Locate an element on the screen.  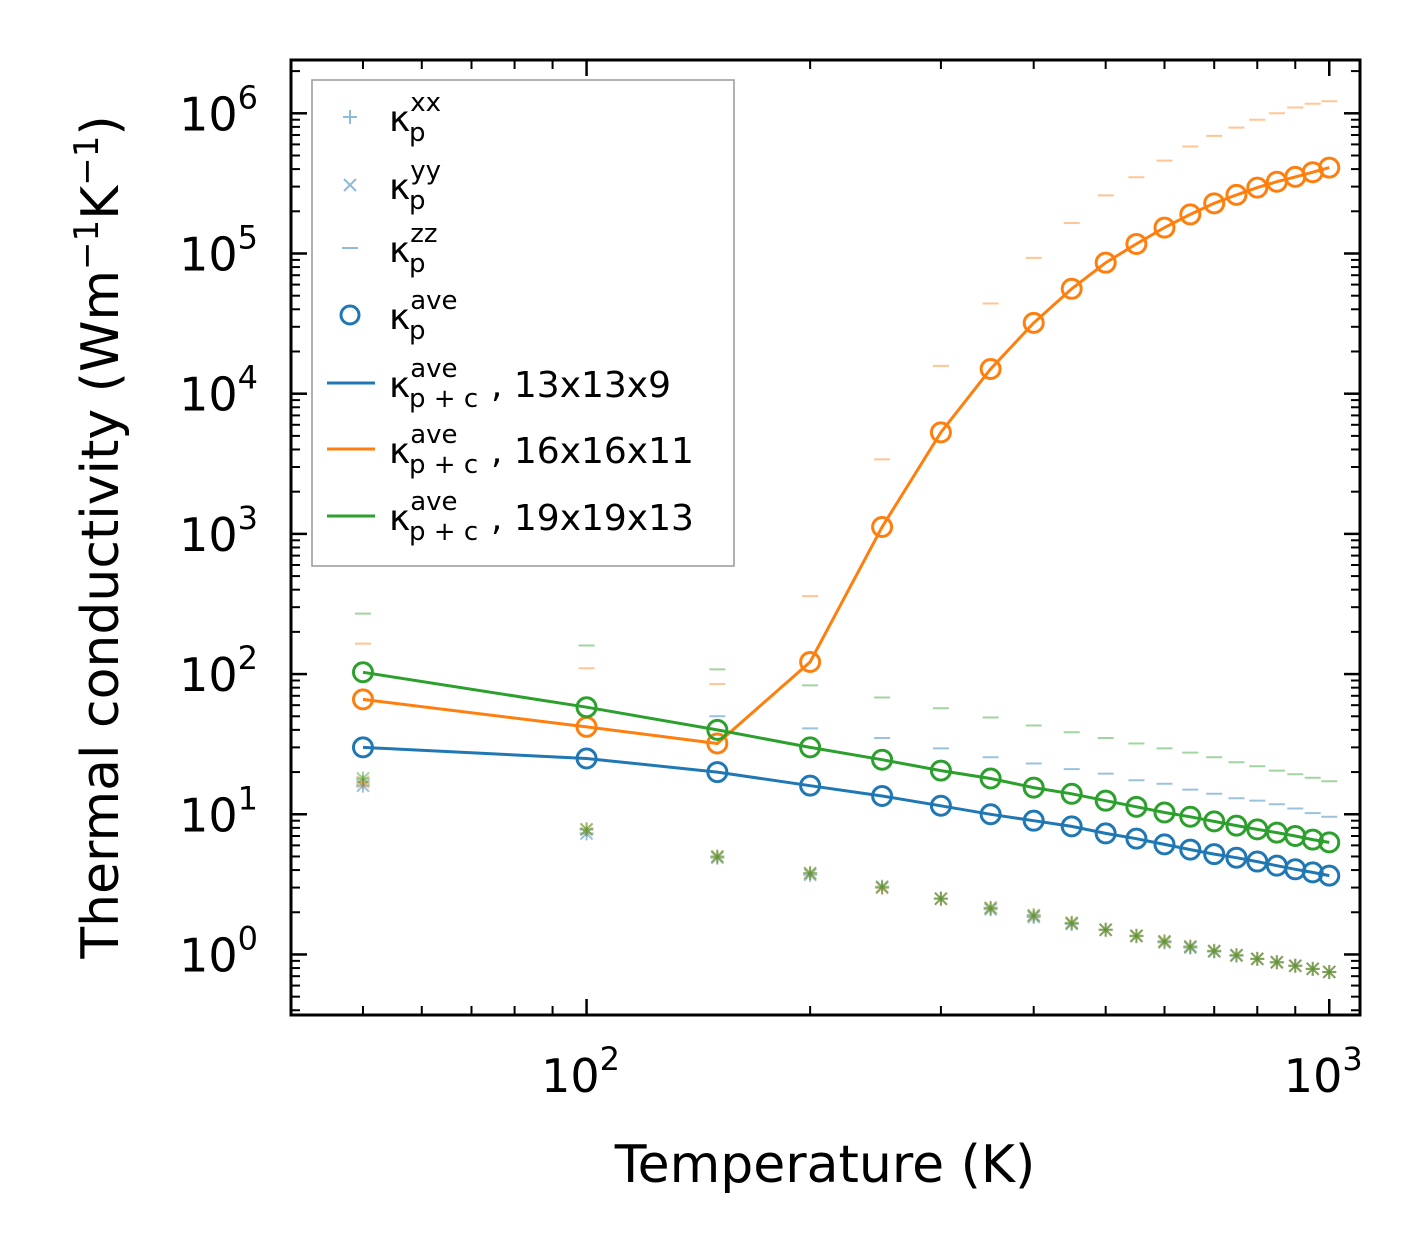
legend-superscript: yy is located at coordinates (425, 171).